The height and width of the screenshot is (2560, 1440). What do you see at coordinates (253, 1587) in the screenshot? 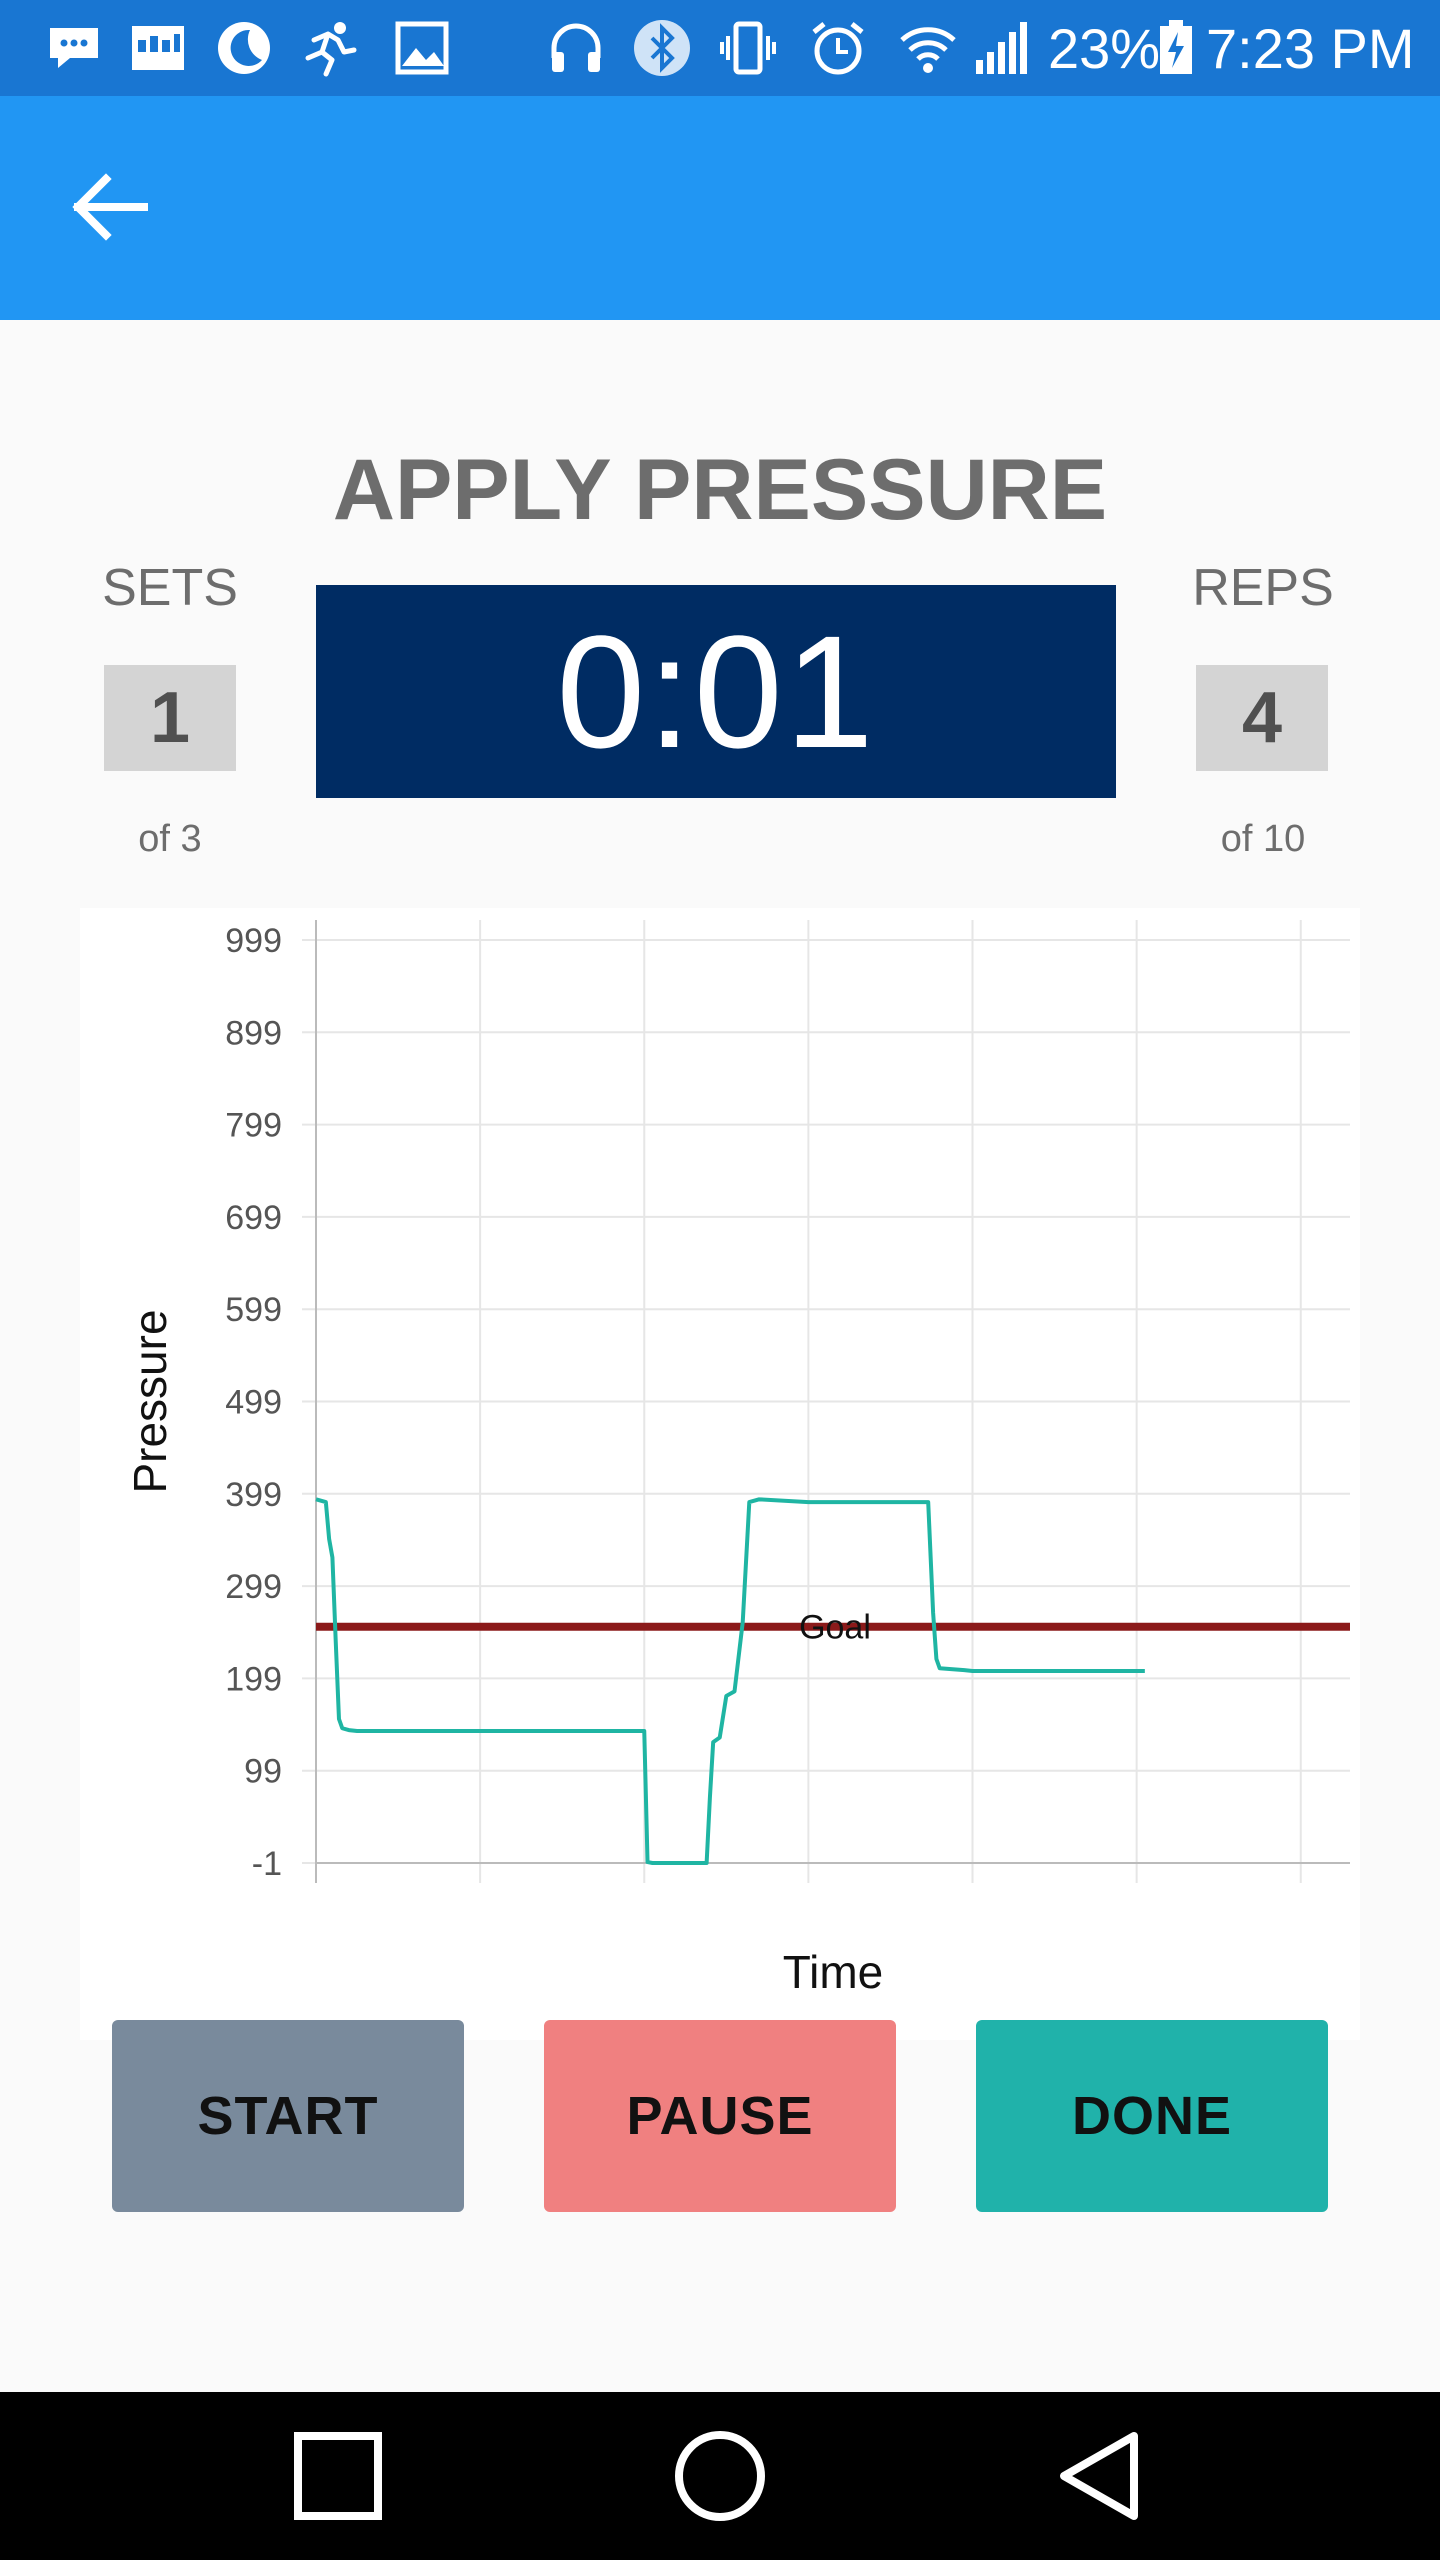
I see `y-tick-label: 299` at bounding box center [253, 1587].